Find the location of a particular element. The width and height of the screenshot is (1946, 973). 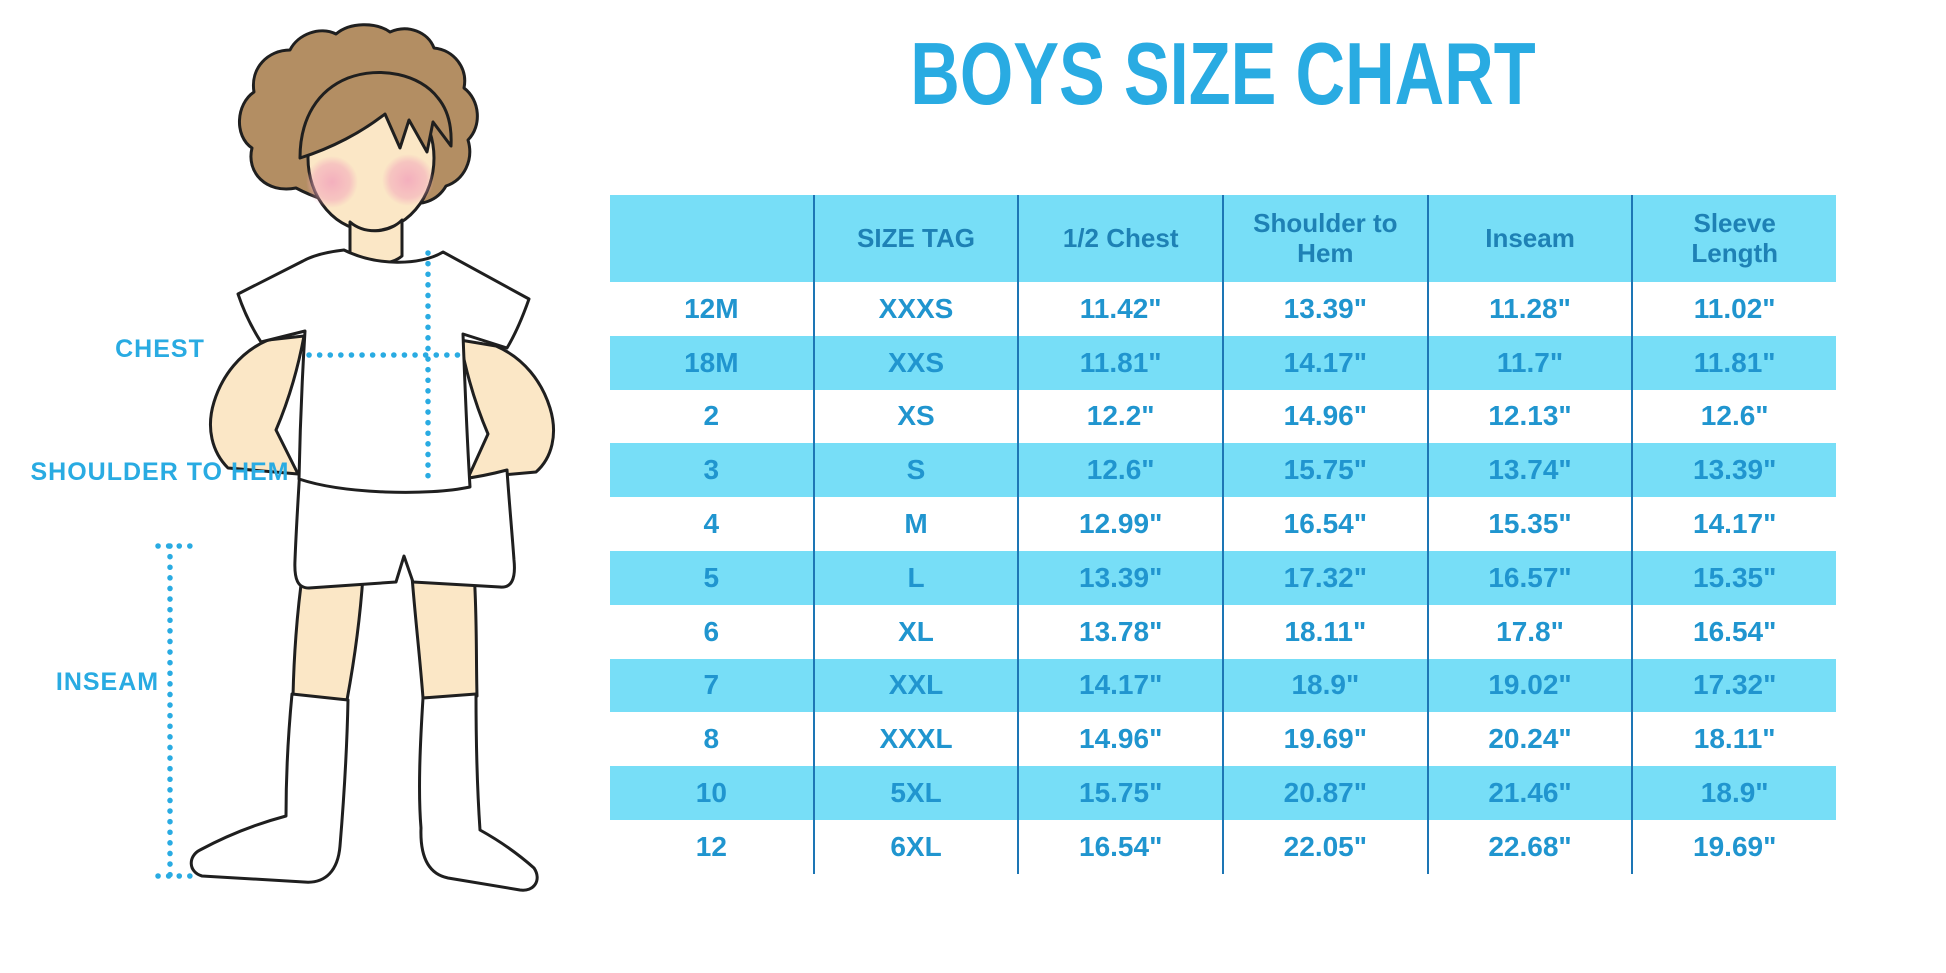

table-cell: 12.2" is located at coordinates (1119, 416).